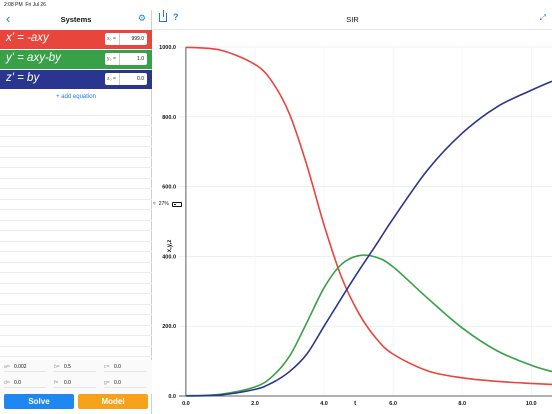 This screenshot has height=414, width=552. What do you see at coordinates (25, 5) in the screenshot?
I see `status-time: 2:08 PM Fri Jul 26` at bounding box center [25, 5].